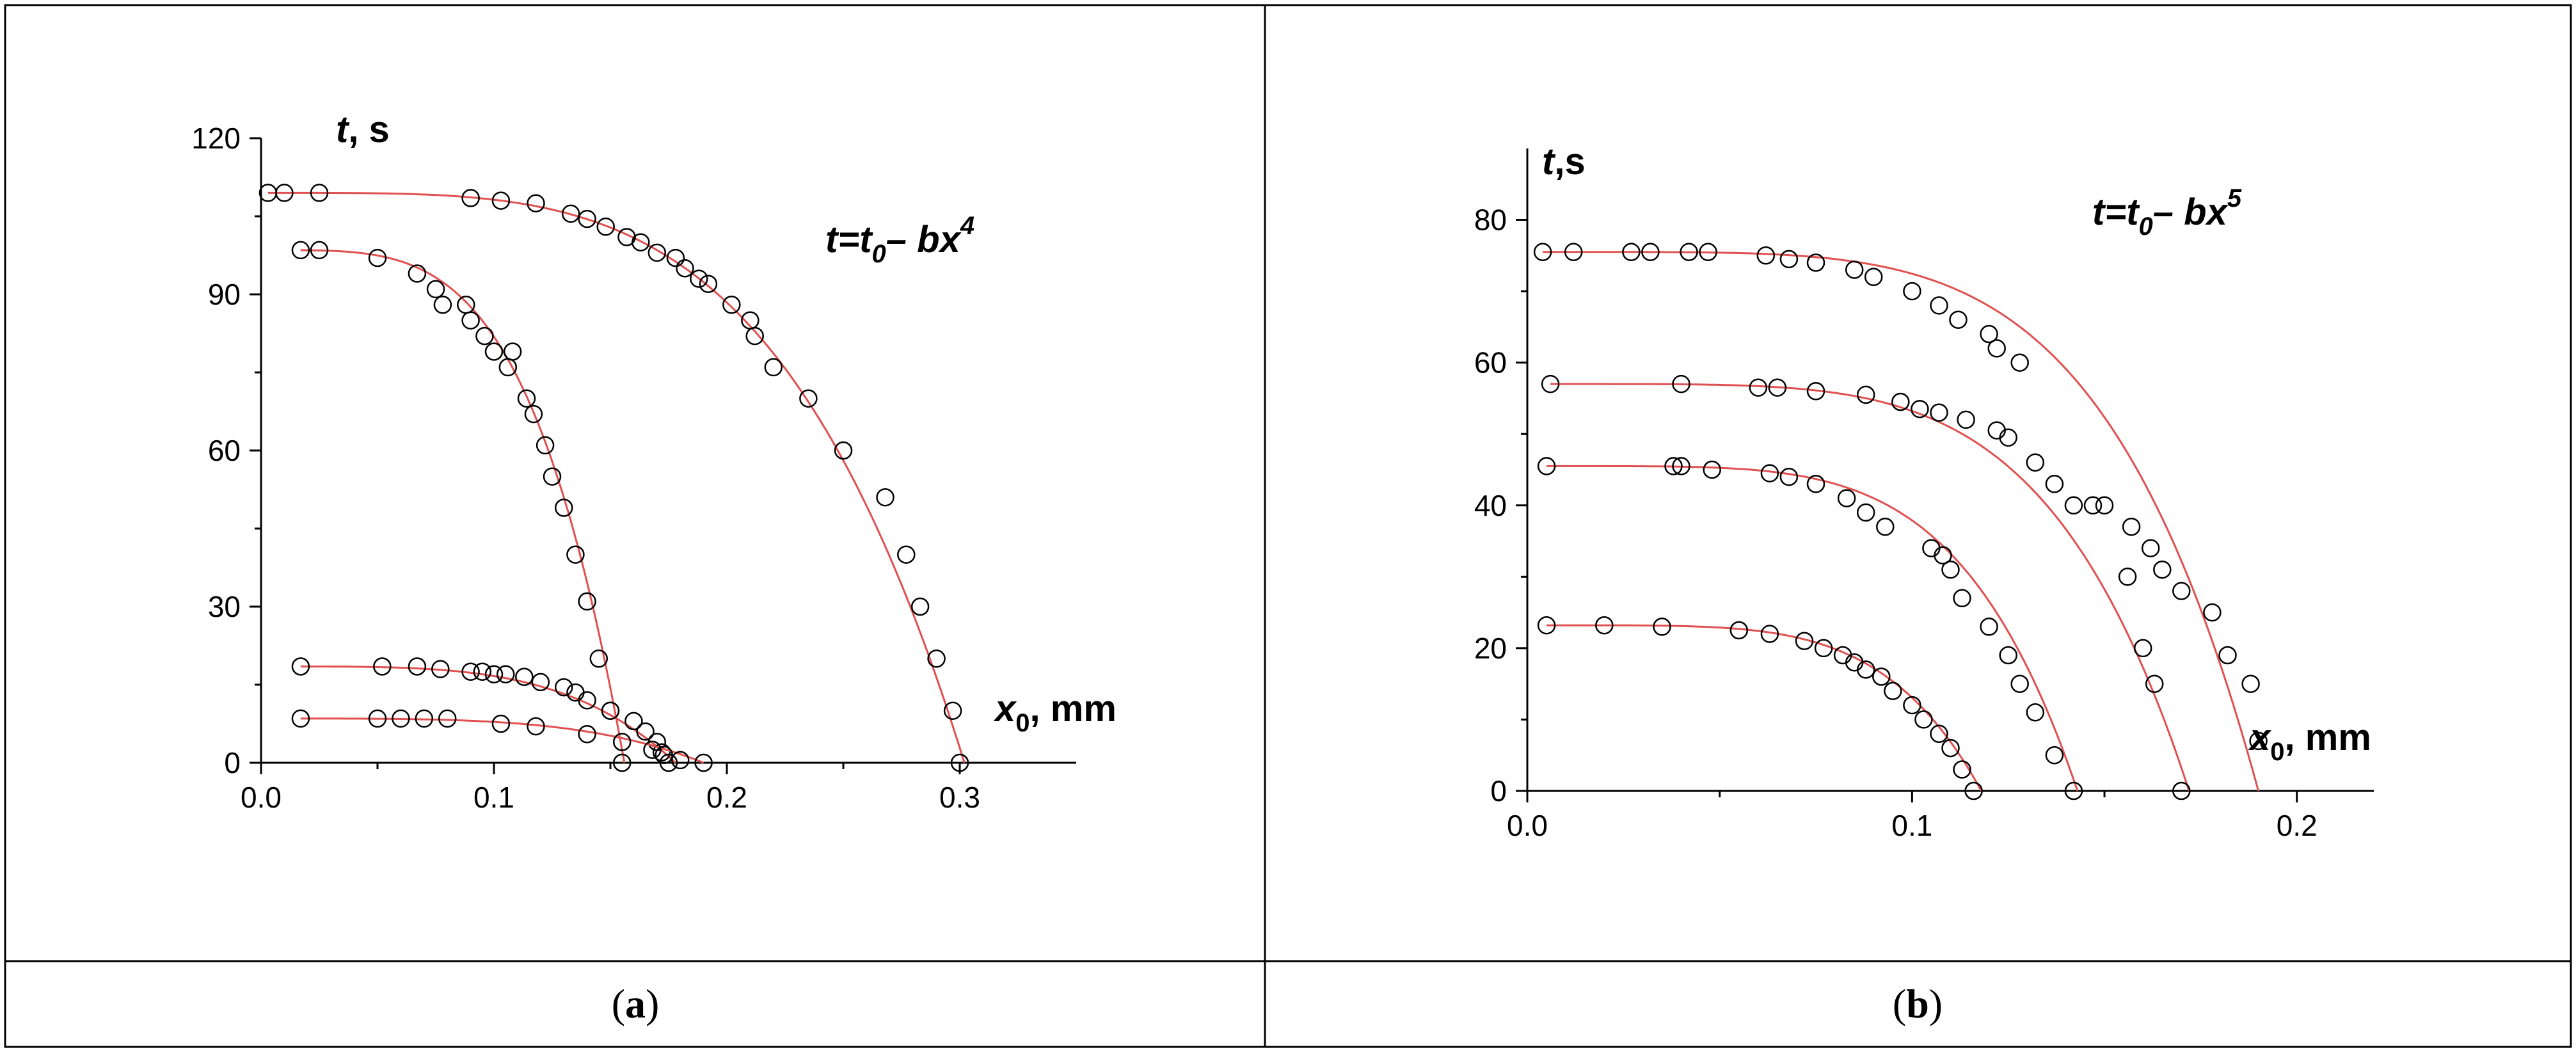 The height and width of the screenshot is (1052, 2576). What do you see at coordinates (832, 239) in the screenshot?
I see `eq-a-t: t` at bounding box center [832, 239].